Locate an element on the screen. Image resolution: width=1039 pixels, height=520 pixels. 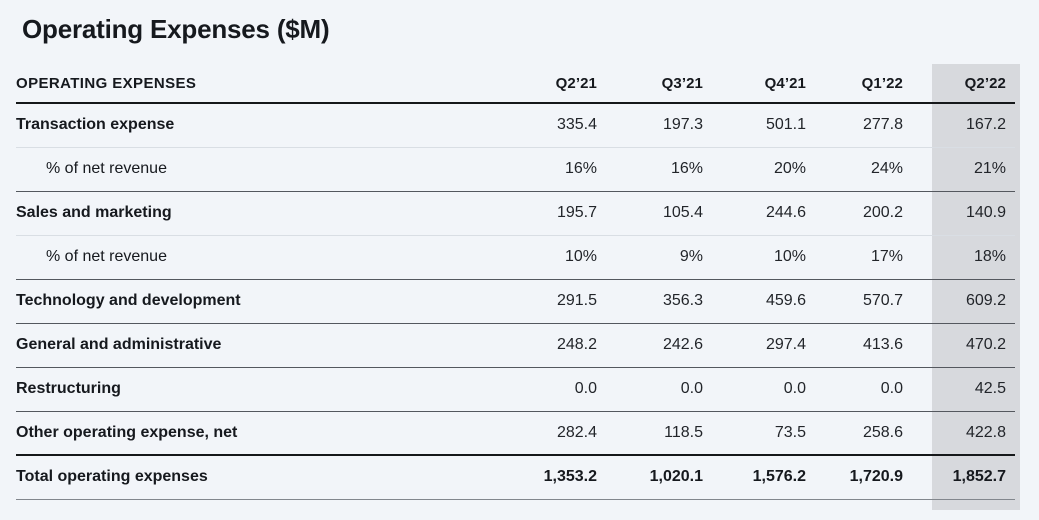
value-cell: 609.2 is located at coordinates (985, 300).